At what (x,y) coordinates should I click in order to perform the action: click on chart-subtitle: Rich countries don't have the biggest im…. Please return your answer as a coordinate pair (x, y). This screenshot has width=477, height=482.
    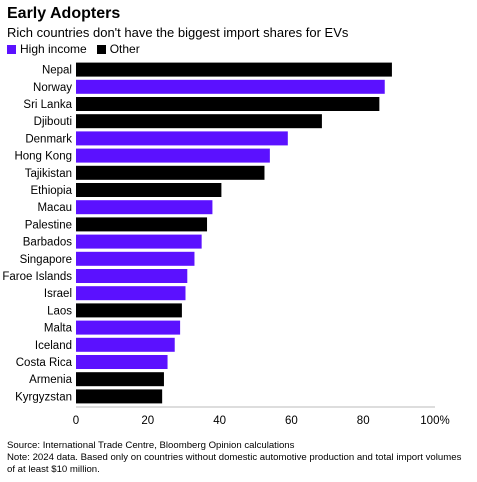
    Looking at the image, I should click on (178, 32).